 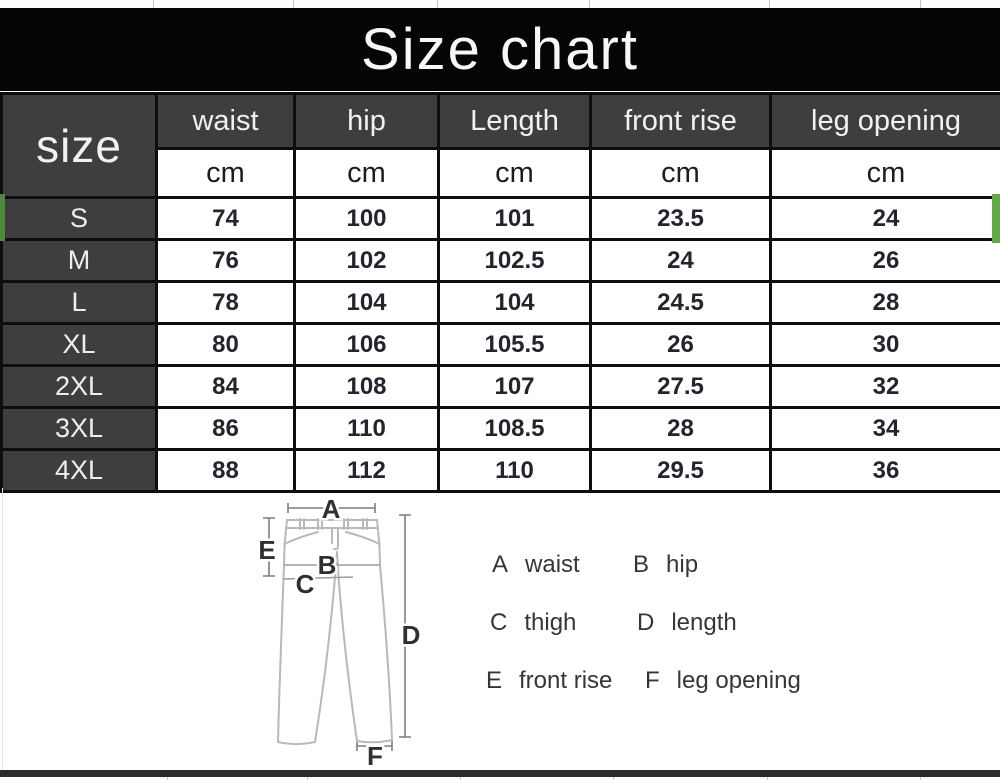 I want to click on diagram-label-A: A, so click(x=331, y=509).